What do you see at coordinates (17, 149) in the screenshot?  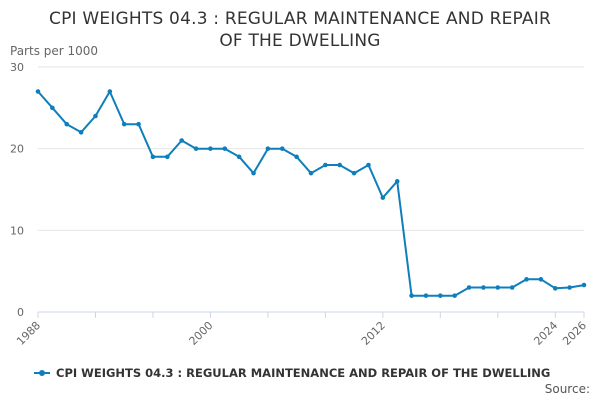 I see `y-tick-label: 20` at bounding box center [17, 149].